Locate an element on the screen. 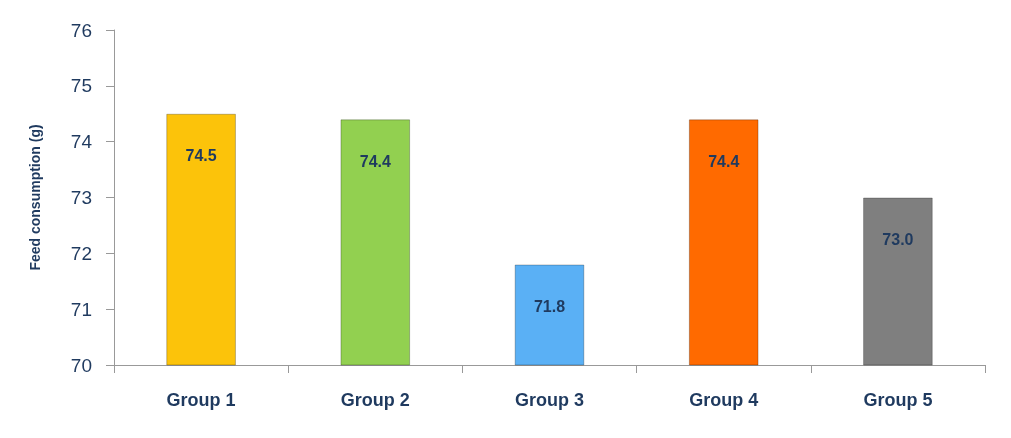 This screenshot has width=1011, height=438. y-tick-label: 72 is located at coordinates (81, 253).